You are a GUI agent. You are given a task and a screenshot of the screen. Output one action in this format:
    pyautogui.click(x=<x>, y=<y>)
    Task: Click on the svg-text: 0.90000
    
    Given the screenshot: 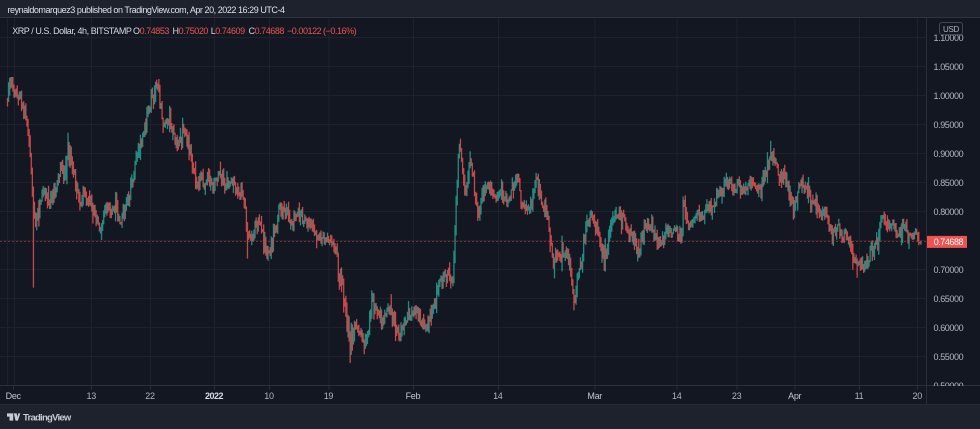 What is the action you would take?
    pyautogui.click(x=949, y=154)
    